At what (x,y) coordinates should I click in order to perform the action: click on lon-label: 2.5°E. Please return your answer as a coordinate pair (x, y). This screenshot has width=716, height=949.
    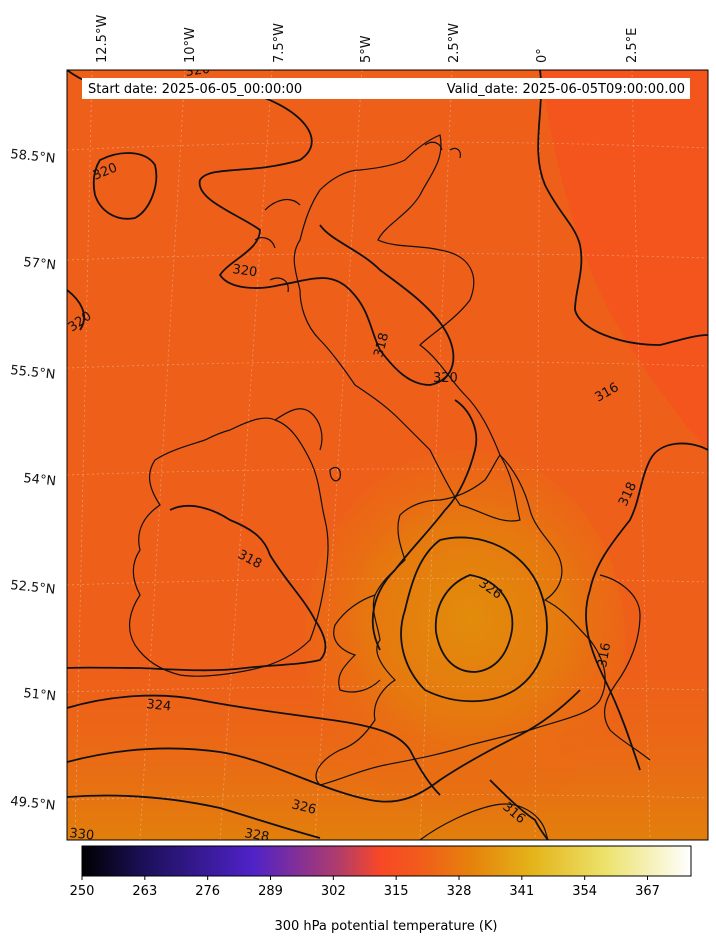
    Looking at the image, I should click on (632, 45).